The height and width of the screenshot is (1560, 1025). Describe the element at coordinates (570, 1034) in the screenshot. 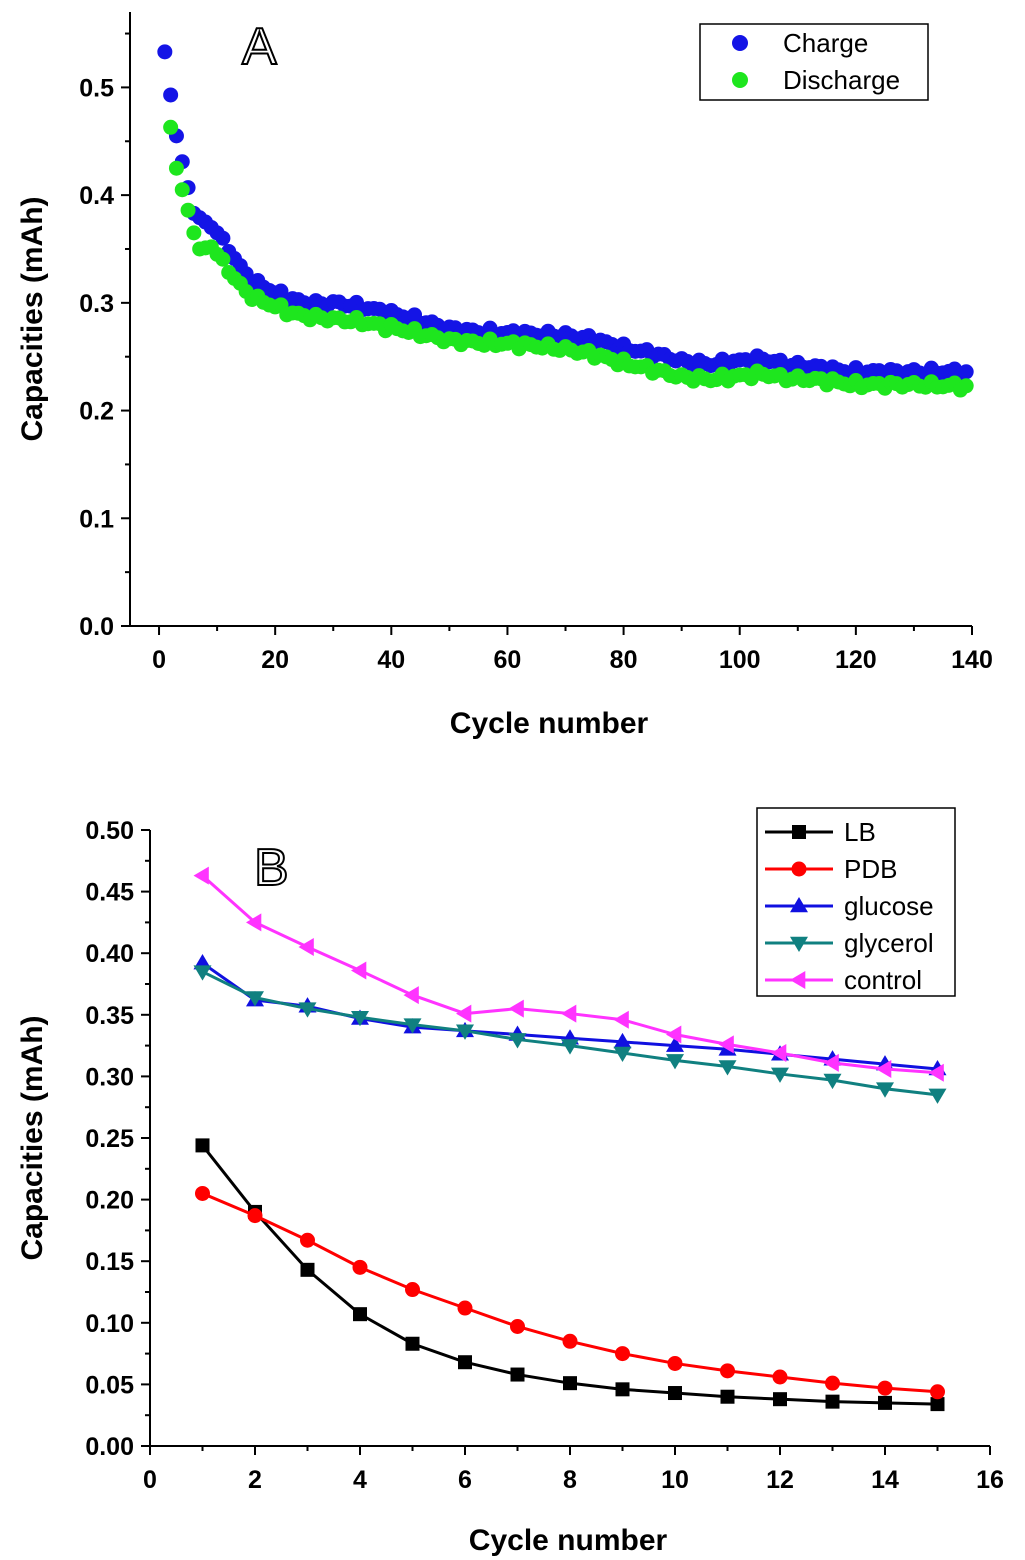

I see `series-glycerol` at that location.